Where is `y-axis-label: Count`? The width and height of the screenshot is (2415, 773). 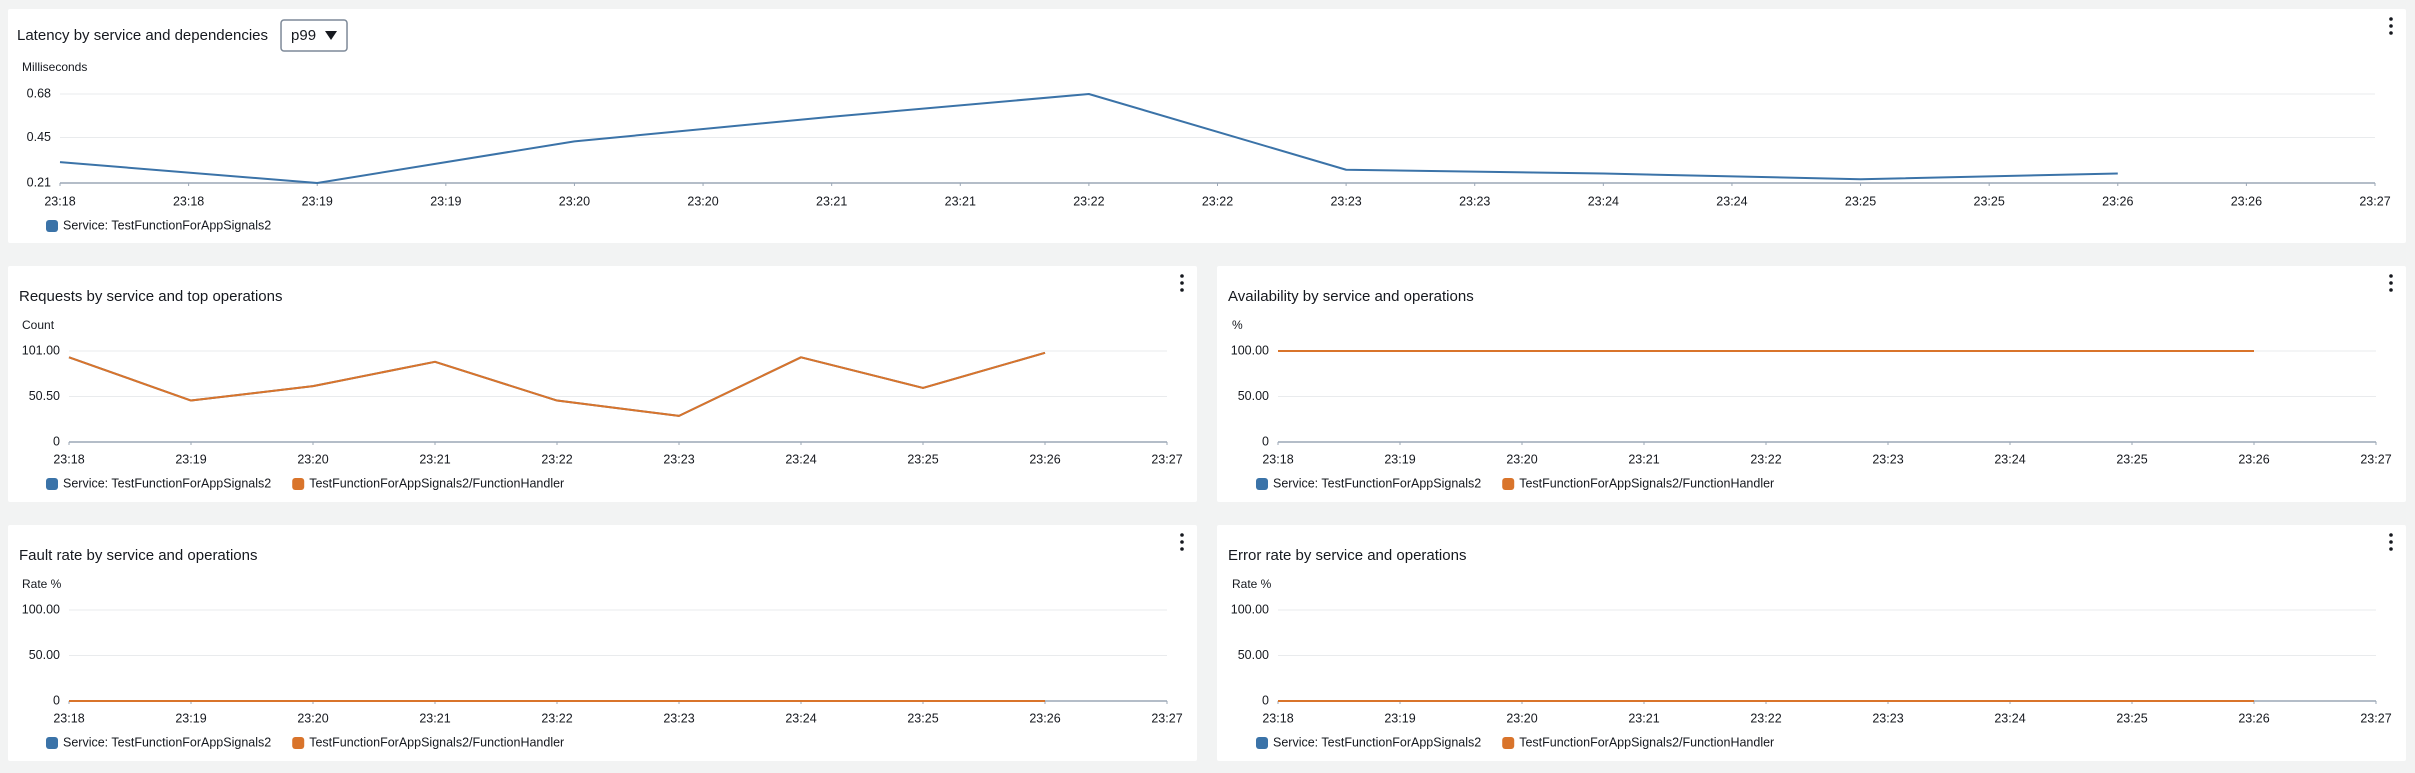 y-axis-label: Count is located at coordinates (38, 325).